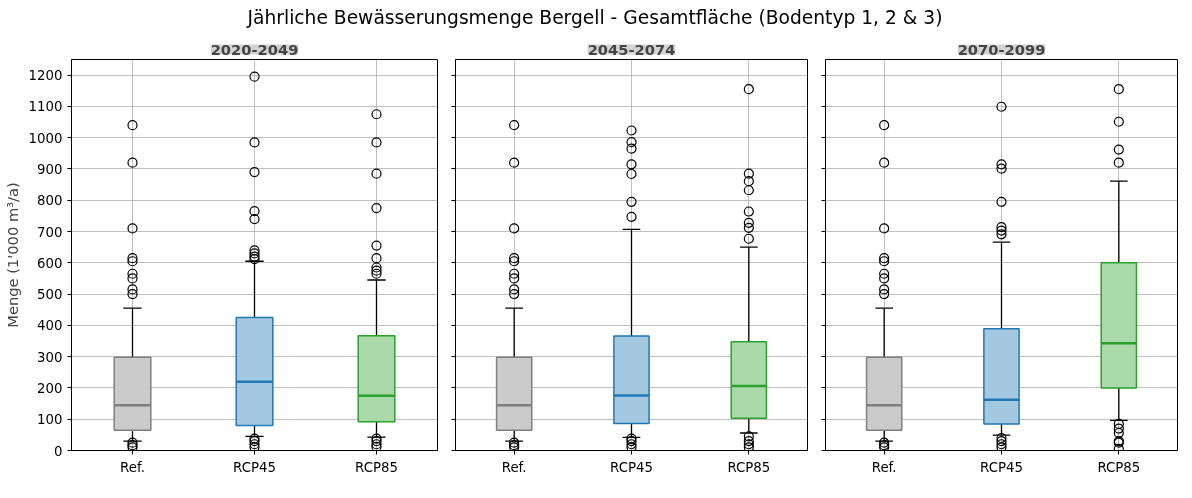 This screenshot has height=498, width=1192. I want to click on y-tick-label: 800, so click(50, 200).